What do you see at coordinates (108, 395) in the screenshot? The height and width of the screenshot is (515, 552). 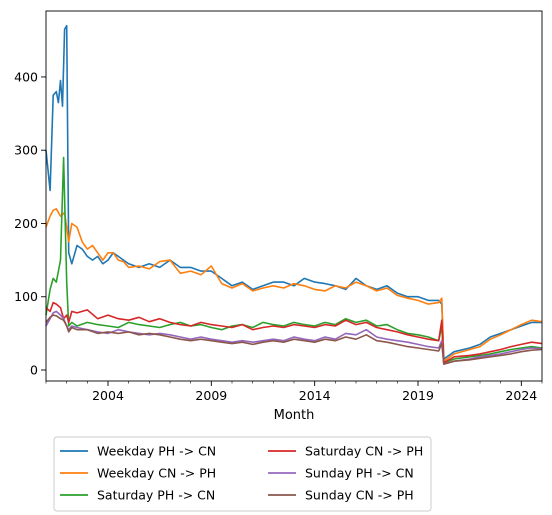 I see `x-tick-label: 2004` at bounding box center [108, 395].